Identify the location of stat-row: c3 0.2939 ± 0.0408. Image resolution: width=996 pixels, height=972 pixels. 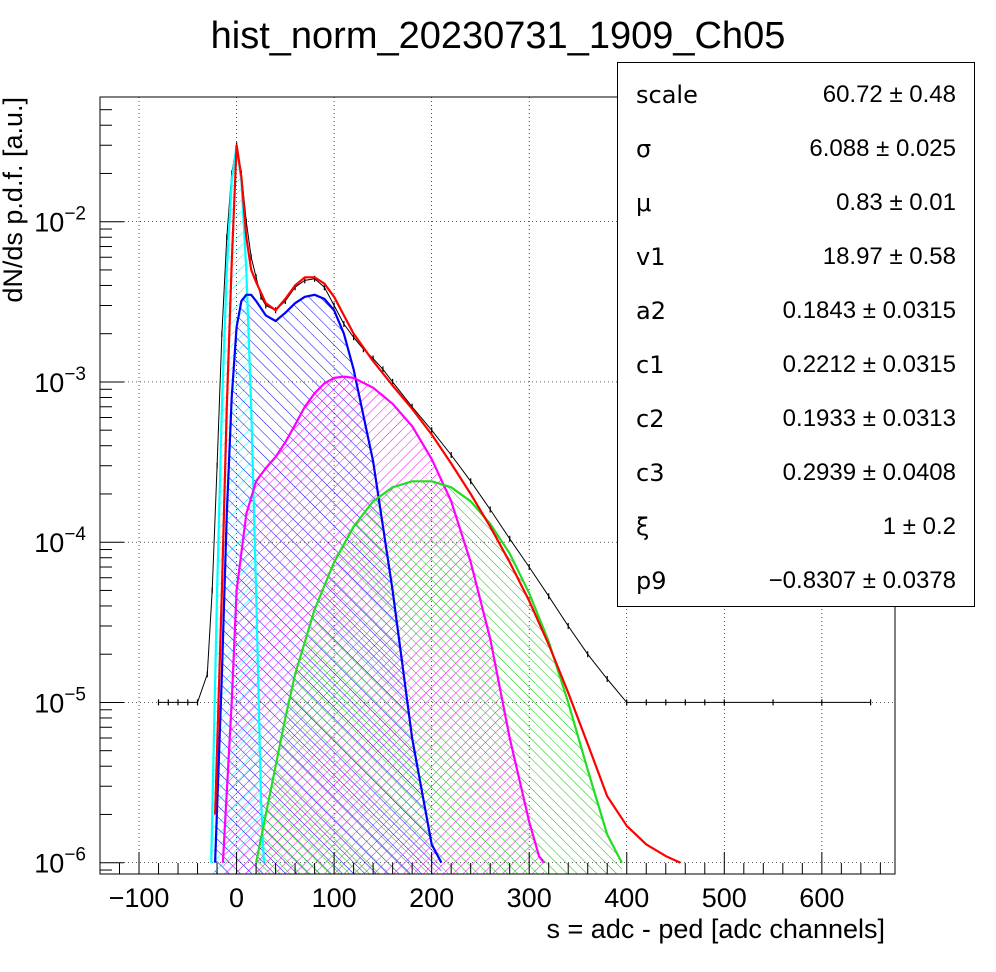
(796, 472).